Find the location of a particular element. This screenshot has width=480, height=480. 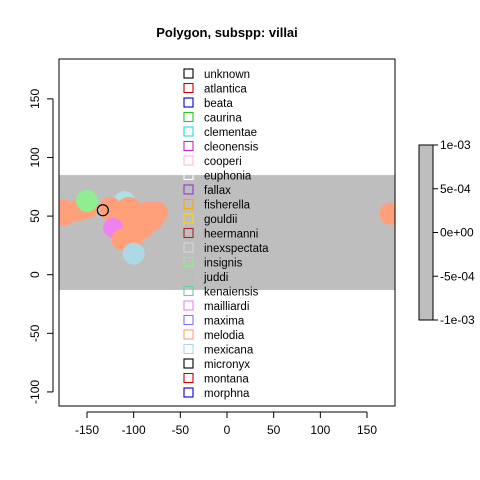

x-tick-label: 150 is located at coordinates (367, 430).